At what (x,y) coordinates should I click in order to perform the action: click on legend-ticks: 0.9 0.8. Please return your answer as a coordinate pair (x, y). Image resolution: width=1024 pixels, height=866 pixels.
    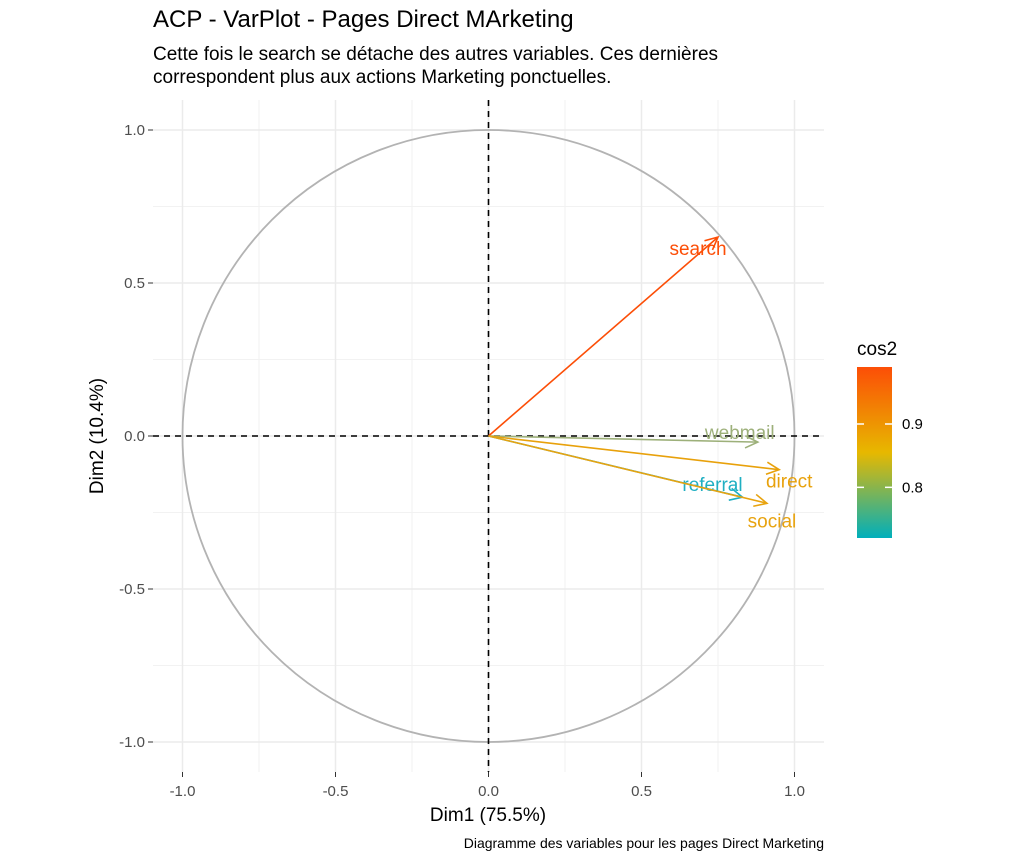
    Looking at the image, I should click on (890, 456).